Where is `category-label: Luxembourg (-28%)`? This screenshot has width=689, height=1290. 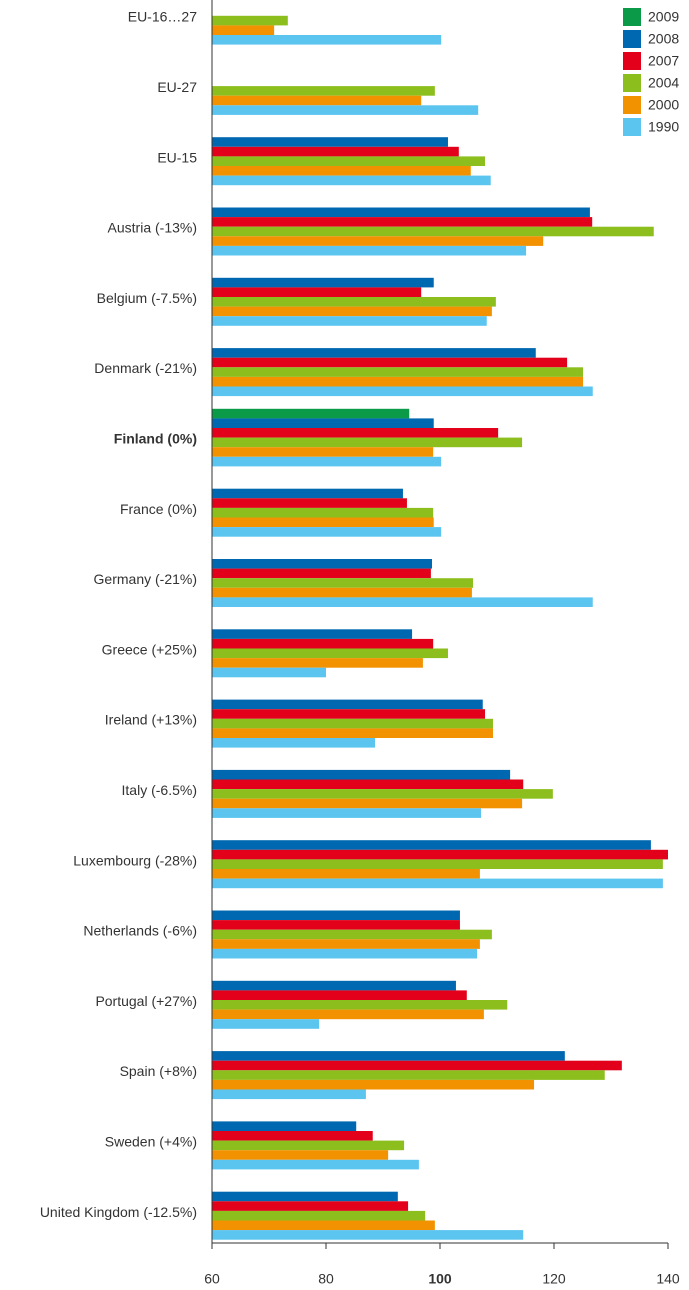
category-label: Luxembourg (-28%) is located at coordinates (135, 860).